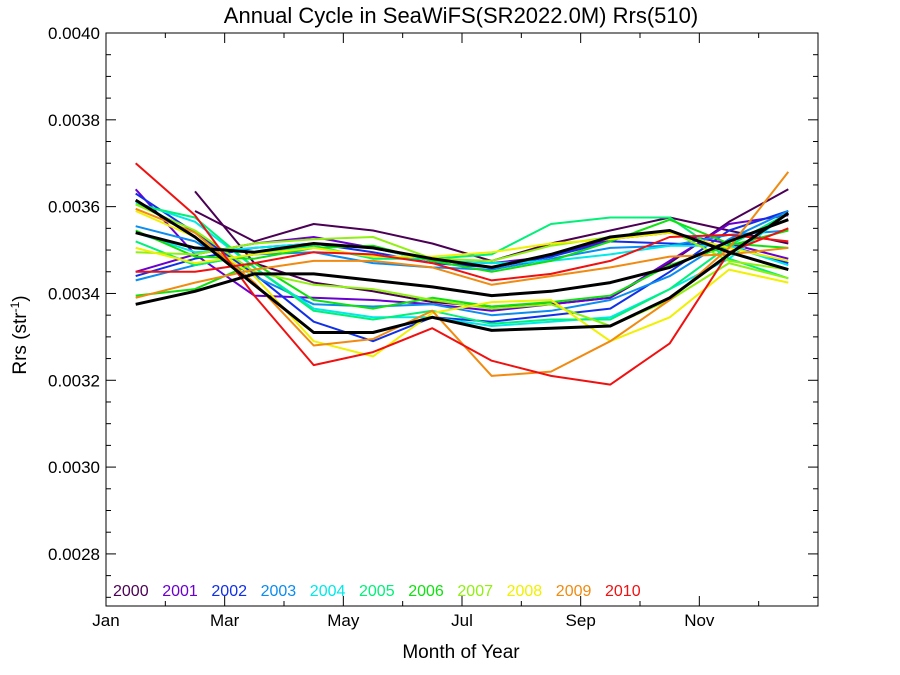 Image resolution: width=900 pixels, height=675 pixels. I want to click on legend-item-2000: 2000, so click(131, 591).